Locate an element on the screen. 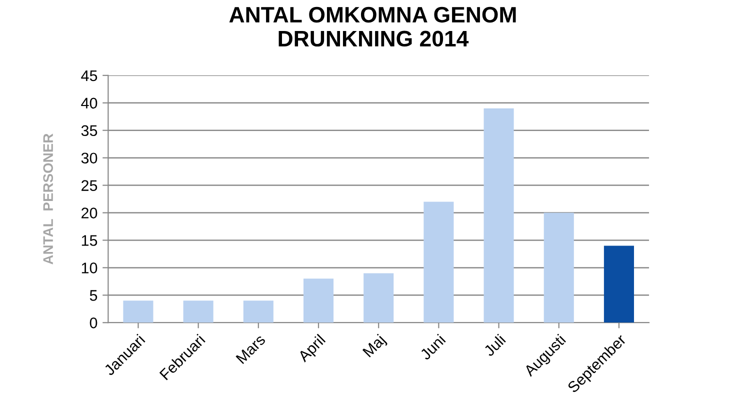  y-tick-label: 20 is located at coordinates (90, 213).